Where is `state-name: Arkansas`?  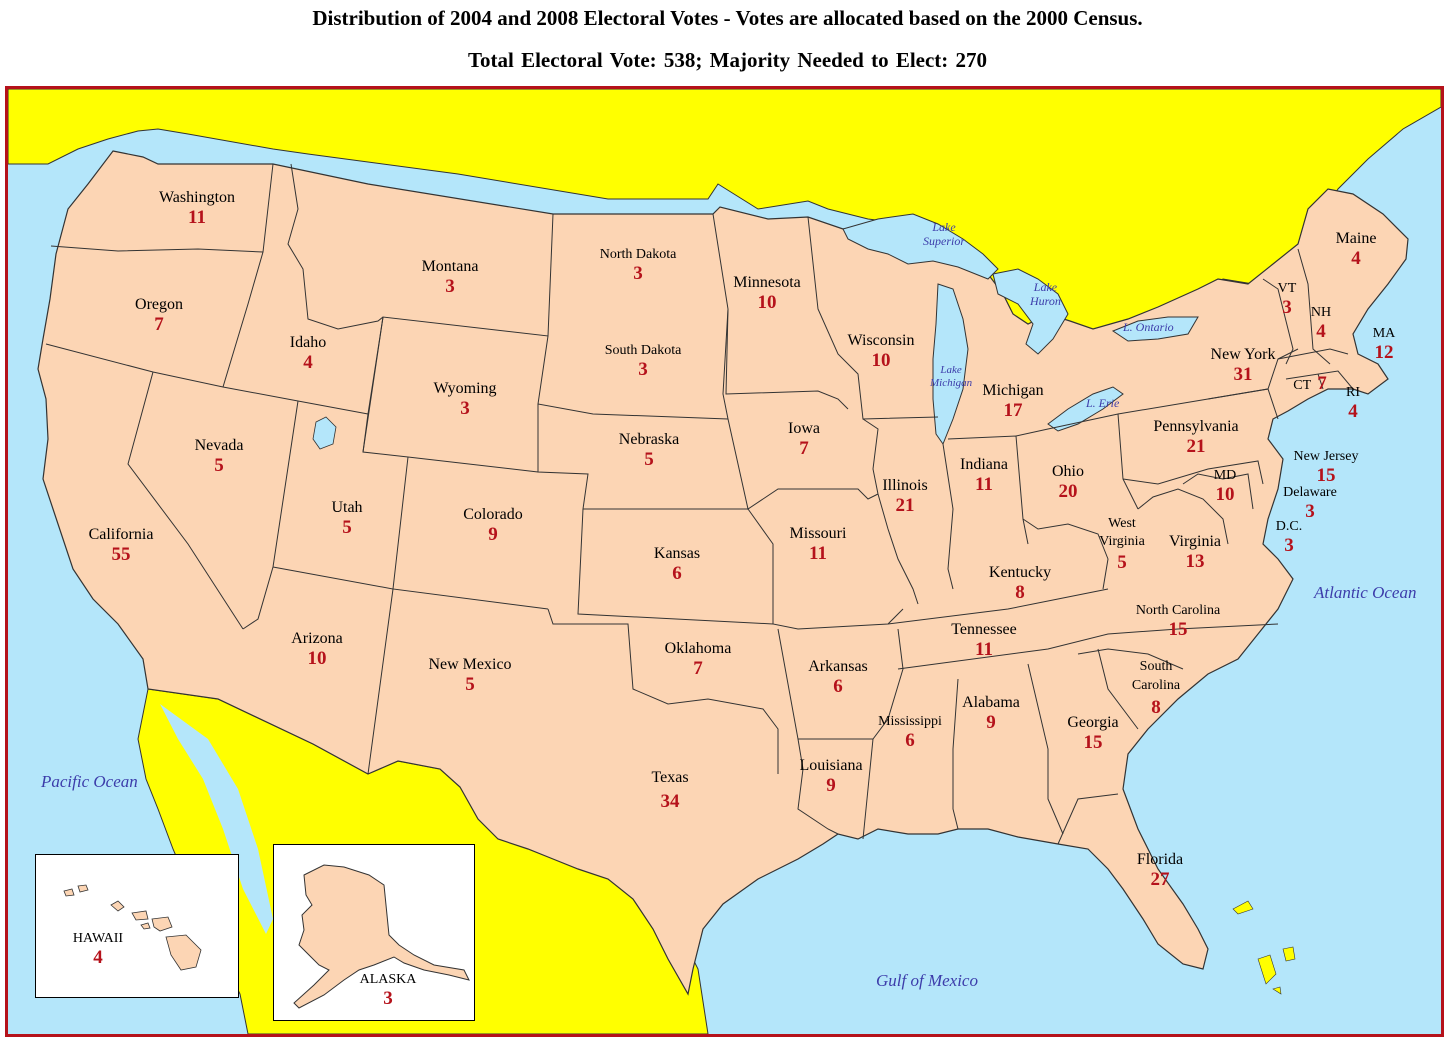
state-name: Arkansas is located at coordinates (838, 666).